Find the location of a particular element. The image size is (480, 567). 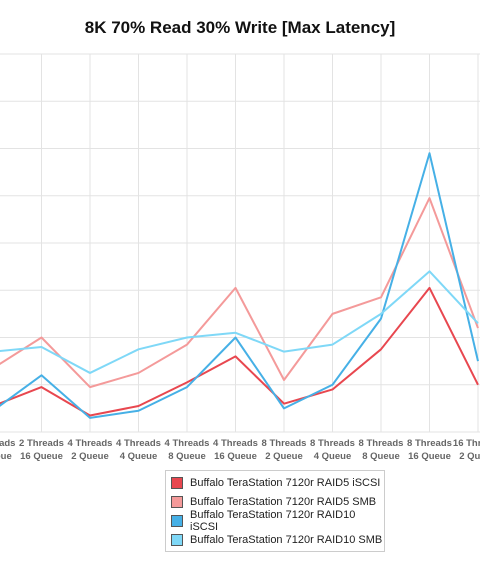

legend-item: Buffalo TeraStation 7120r RAID5 SMB is located at coordinates (275, 501).